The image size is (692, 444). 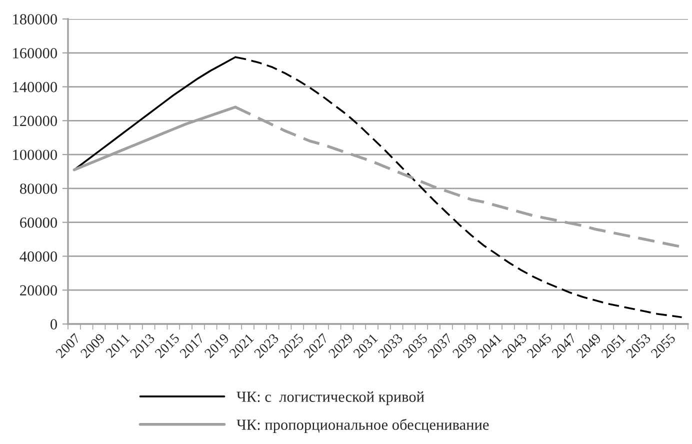 I want to click on y-tick-label: 120000, so click(x=35, y=121).